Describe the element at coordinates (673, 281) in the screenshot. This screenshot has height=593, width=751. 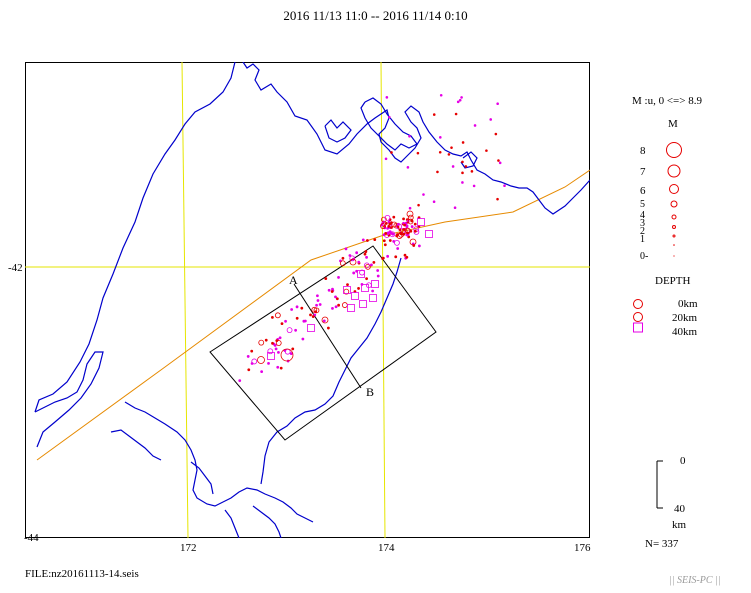
I see `depth-header: DEPTH` at that location.